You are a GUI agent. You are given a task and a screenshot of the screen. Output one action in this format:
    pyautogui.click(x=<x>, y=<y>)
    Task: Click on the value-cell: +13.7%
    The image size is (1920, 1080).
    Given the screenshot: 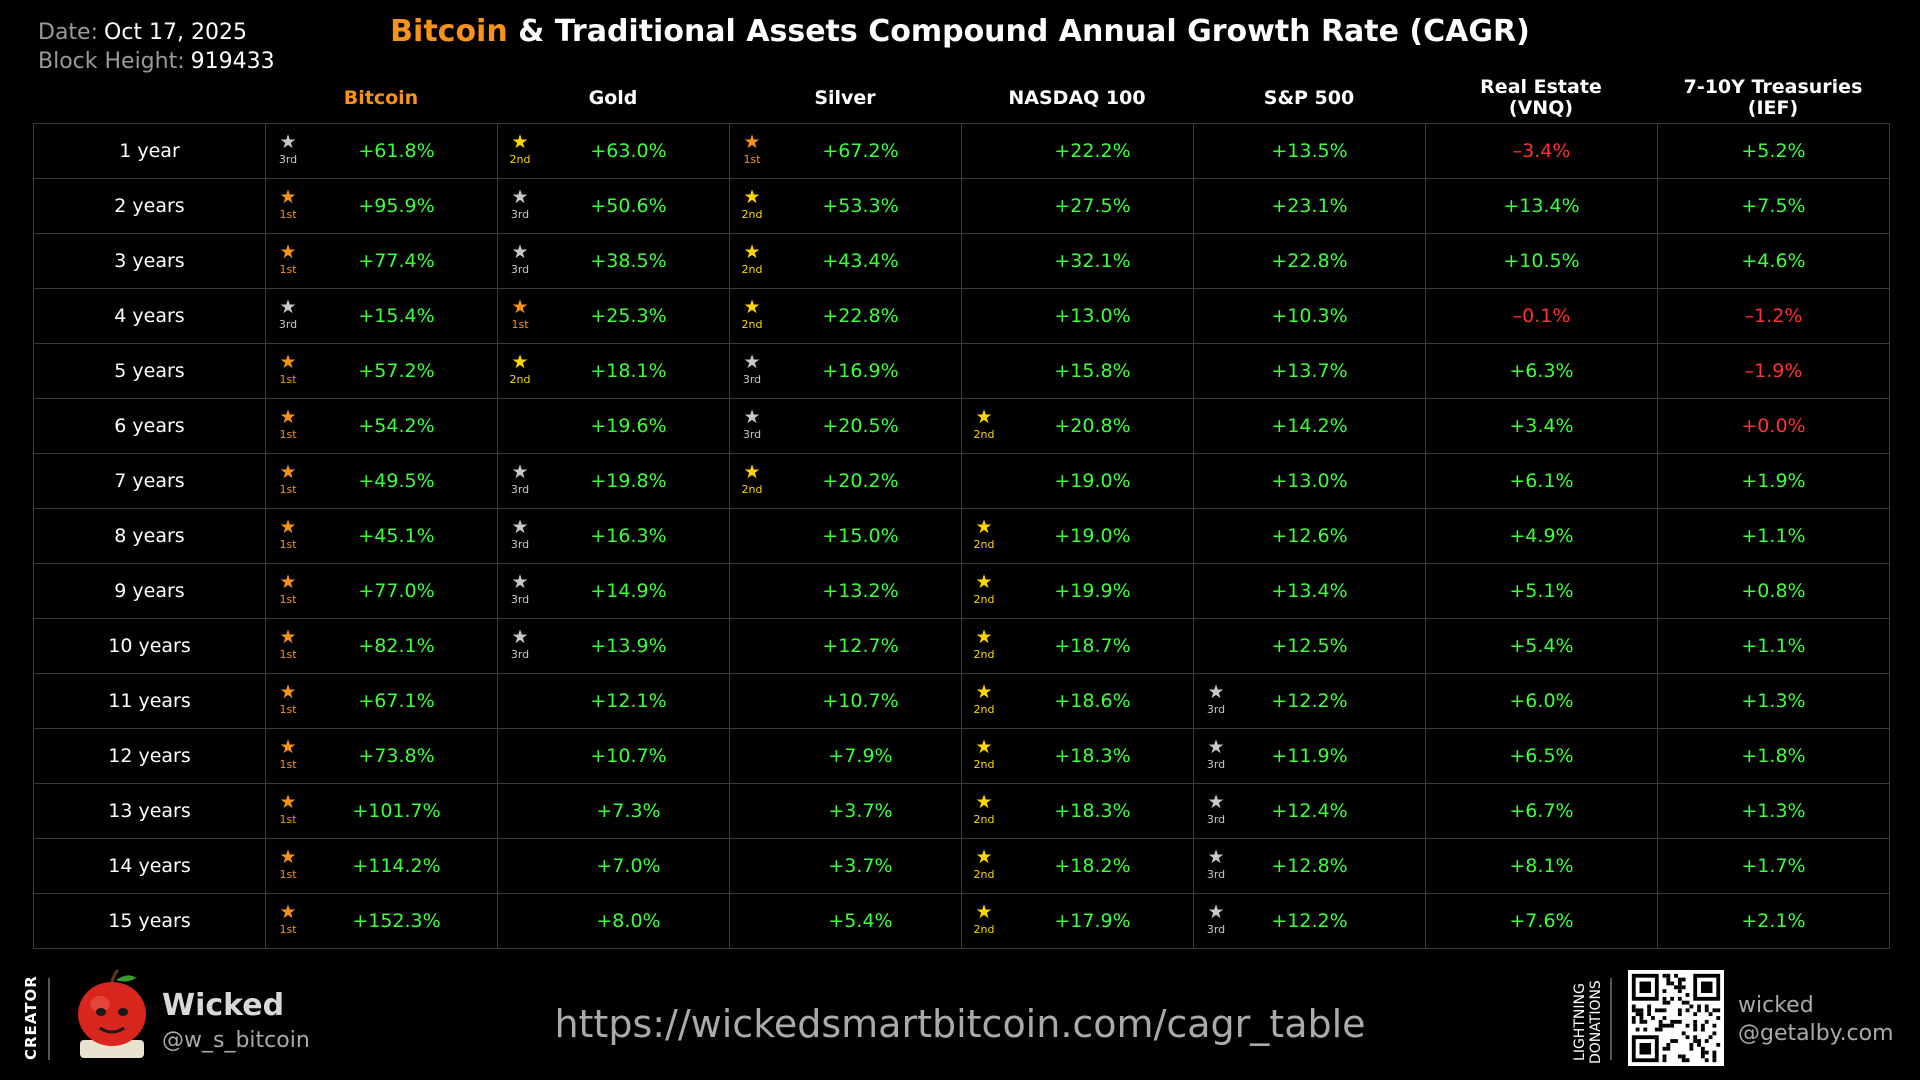 What is the action you would take?
    pyautogui.click(x=1309, y=371)
    